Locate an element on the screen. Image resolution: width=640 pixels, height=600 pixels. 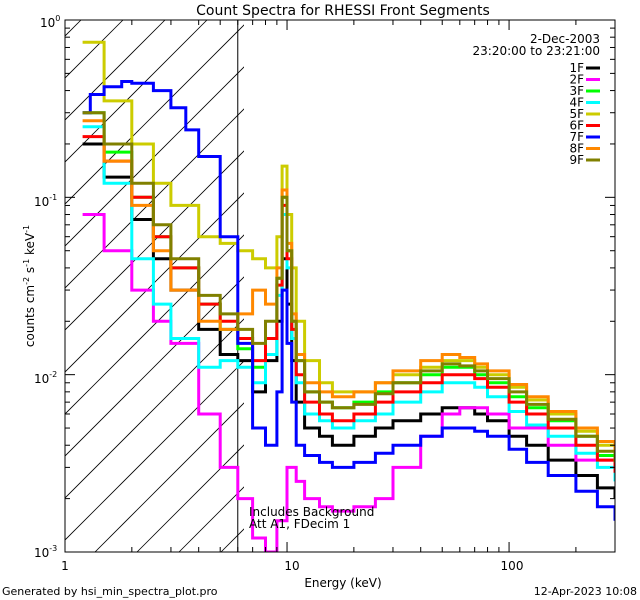
legend-label-3F: 3F is located at coordinates (576, 91).